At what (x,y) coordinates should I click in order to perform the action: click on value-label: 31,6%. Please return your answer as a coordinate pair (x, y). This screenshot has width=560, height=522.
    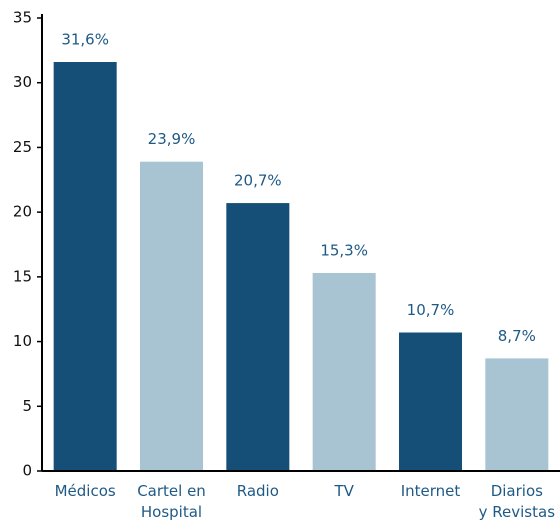
    Looking at the image, I should click on (85, 40).